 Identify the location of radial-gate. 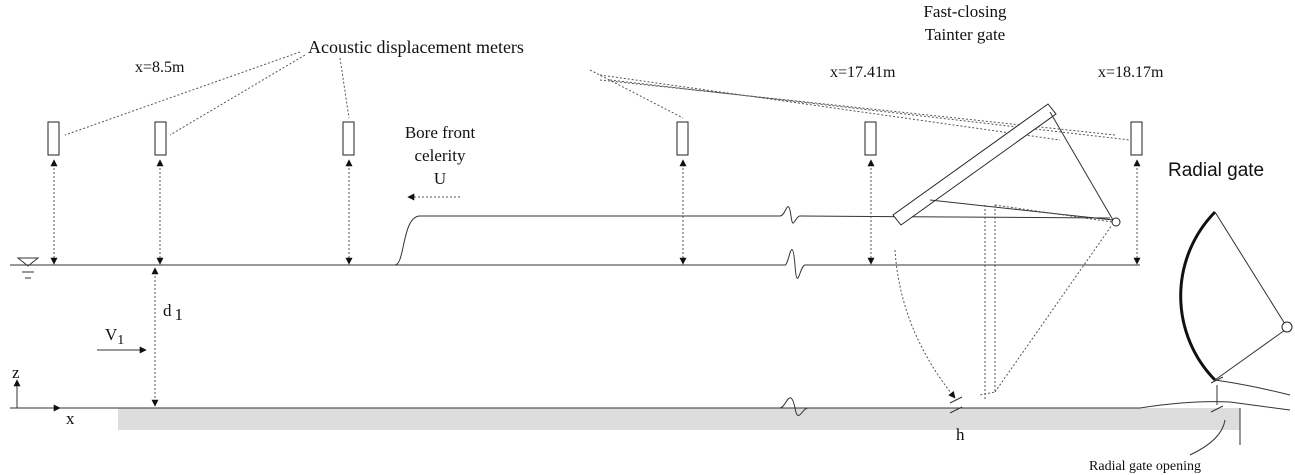
(1236, 333).